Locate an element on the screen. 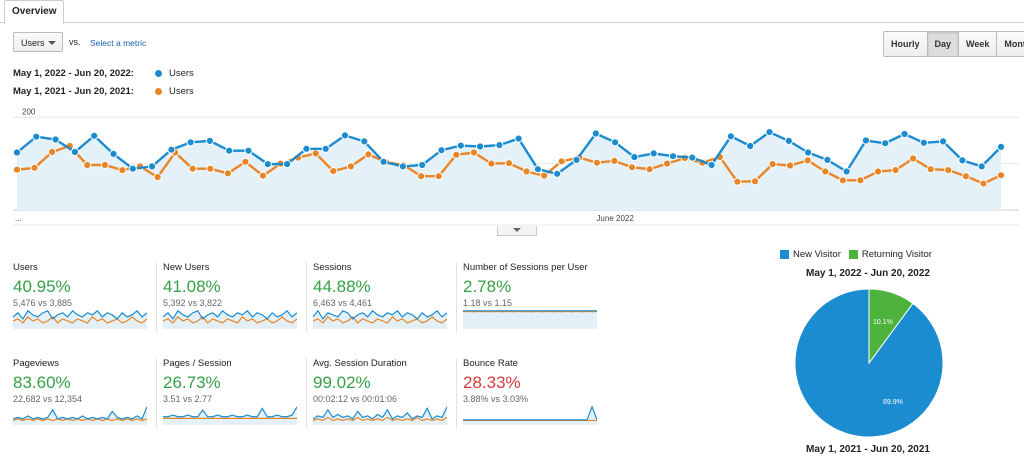  month-button: Month is located at coordinates (1010, 44).